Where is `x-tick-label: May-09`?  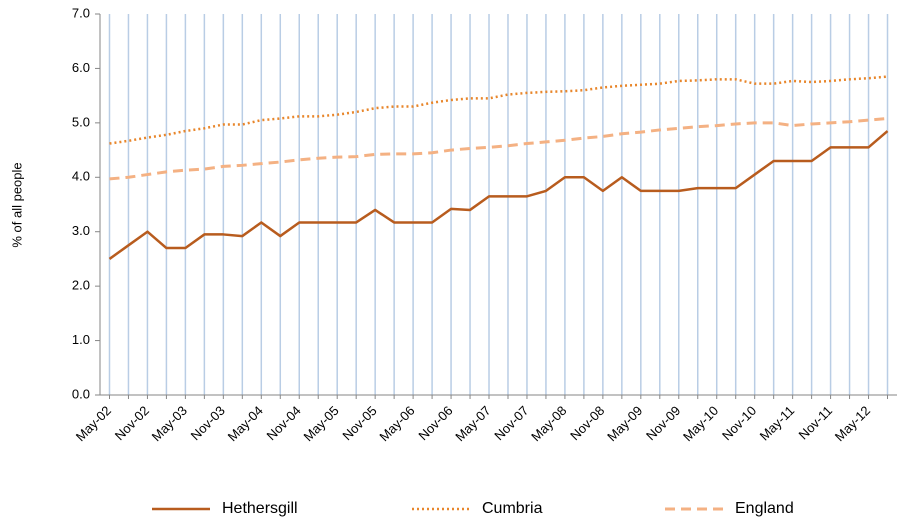
x-tick-label: May-09 is located at coordinates (624, 423).